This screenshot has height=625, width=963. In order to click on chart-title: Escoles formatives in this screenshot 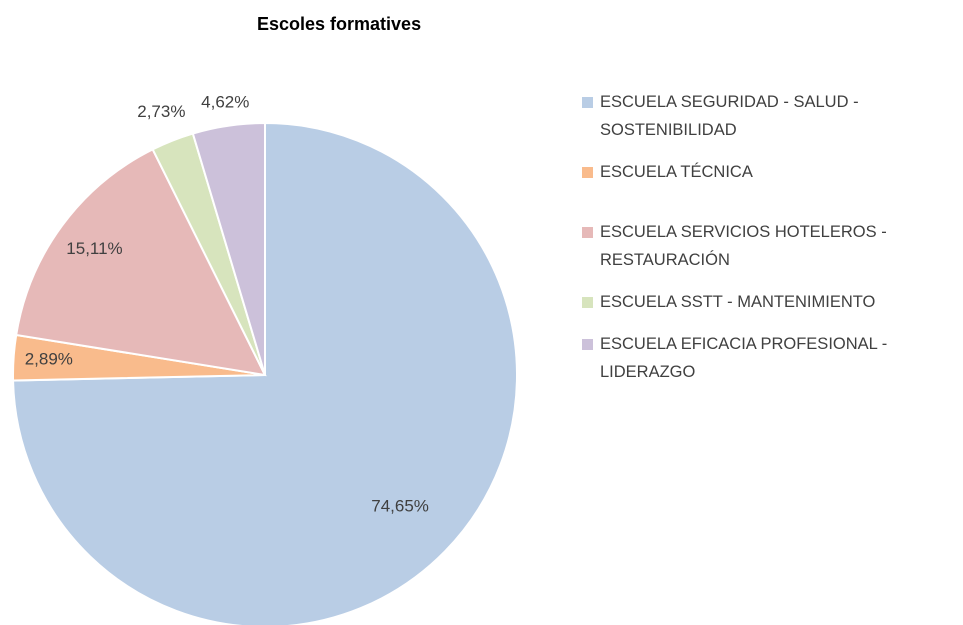, I will do `click(339, 24)`.